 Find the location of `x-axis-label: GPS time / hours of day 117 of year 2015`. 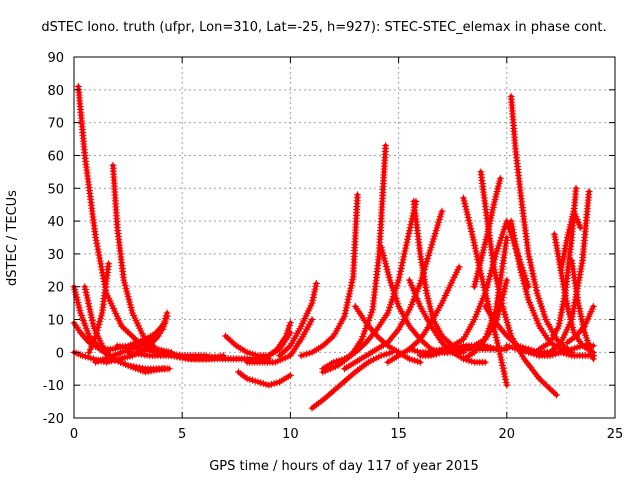

x-axis-label: GPS time / hours of day 117 of year 2015 is located at coordinates (344, 466).